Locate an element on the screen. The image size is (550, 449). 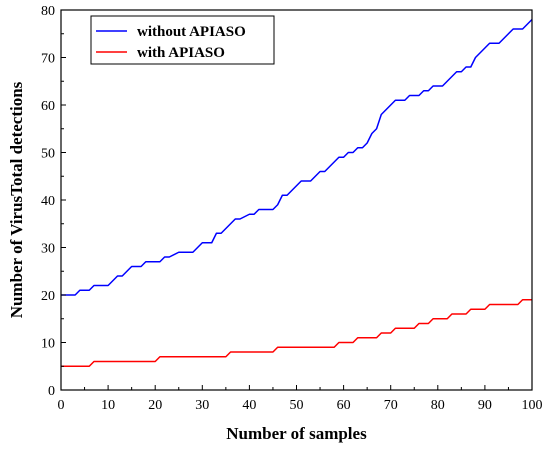
x-tick-label: 10 is located at coordinates (108, 405).